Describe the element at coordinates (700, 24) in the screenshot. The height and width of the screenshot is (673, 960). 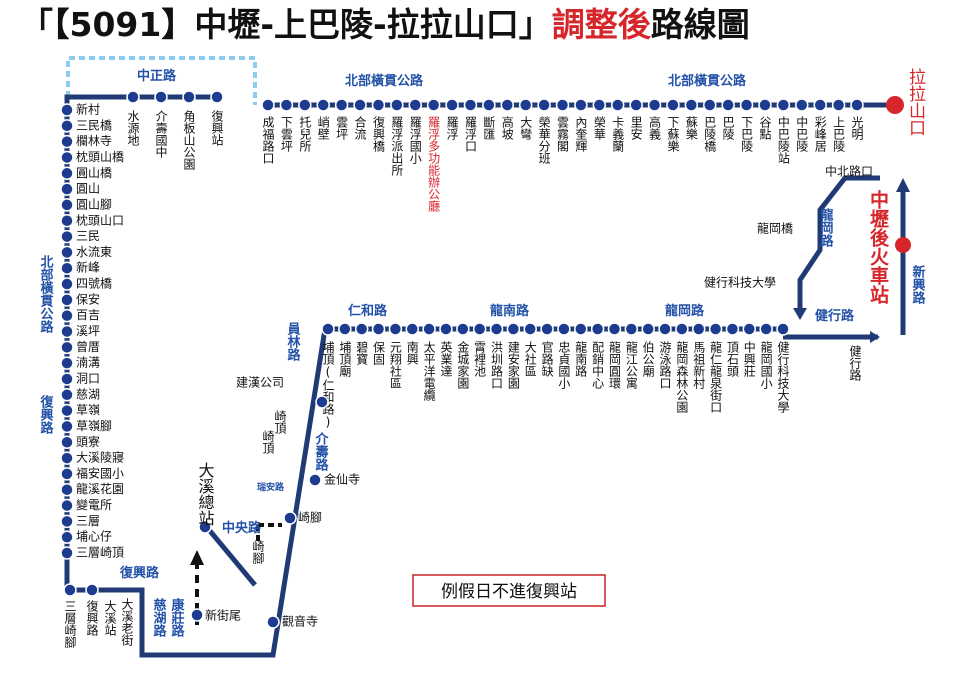
I see `title-end: 路線圖` at that location.